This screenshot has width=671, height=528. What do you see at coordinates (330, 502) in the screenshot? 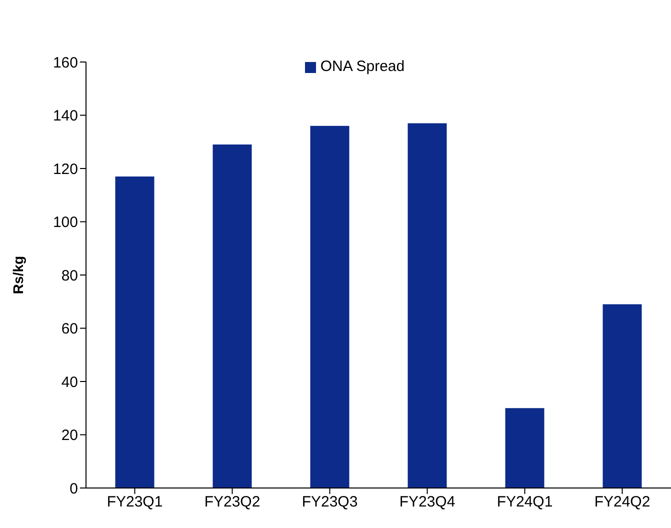
I see `x-tick-label: FY23Q3` at bounding box center [330, 502].